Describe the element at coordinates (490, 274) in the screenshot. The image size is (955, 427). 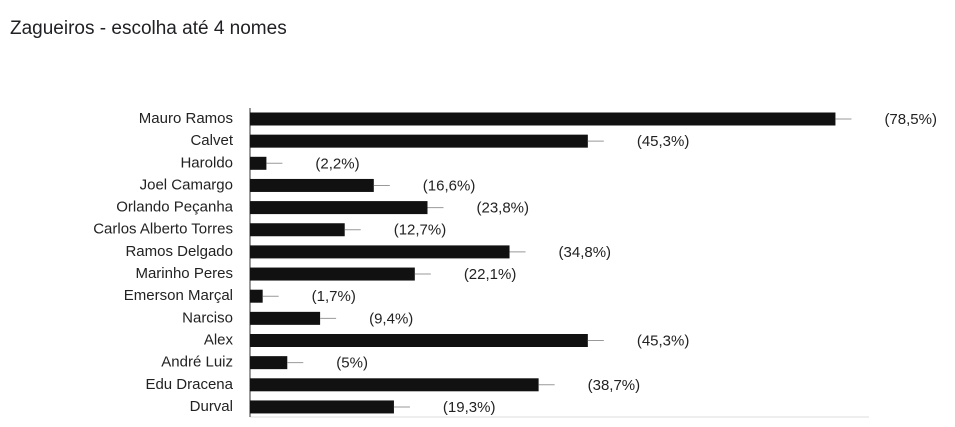
I see `data-label: (22,1%)` at that location.